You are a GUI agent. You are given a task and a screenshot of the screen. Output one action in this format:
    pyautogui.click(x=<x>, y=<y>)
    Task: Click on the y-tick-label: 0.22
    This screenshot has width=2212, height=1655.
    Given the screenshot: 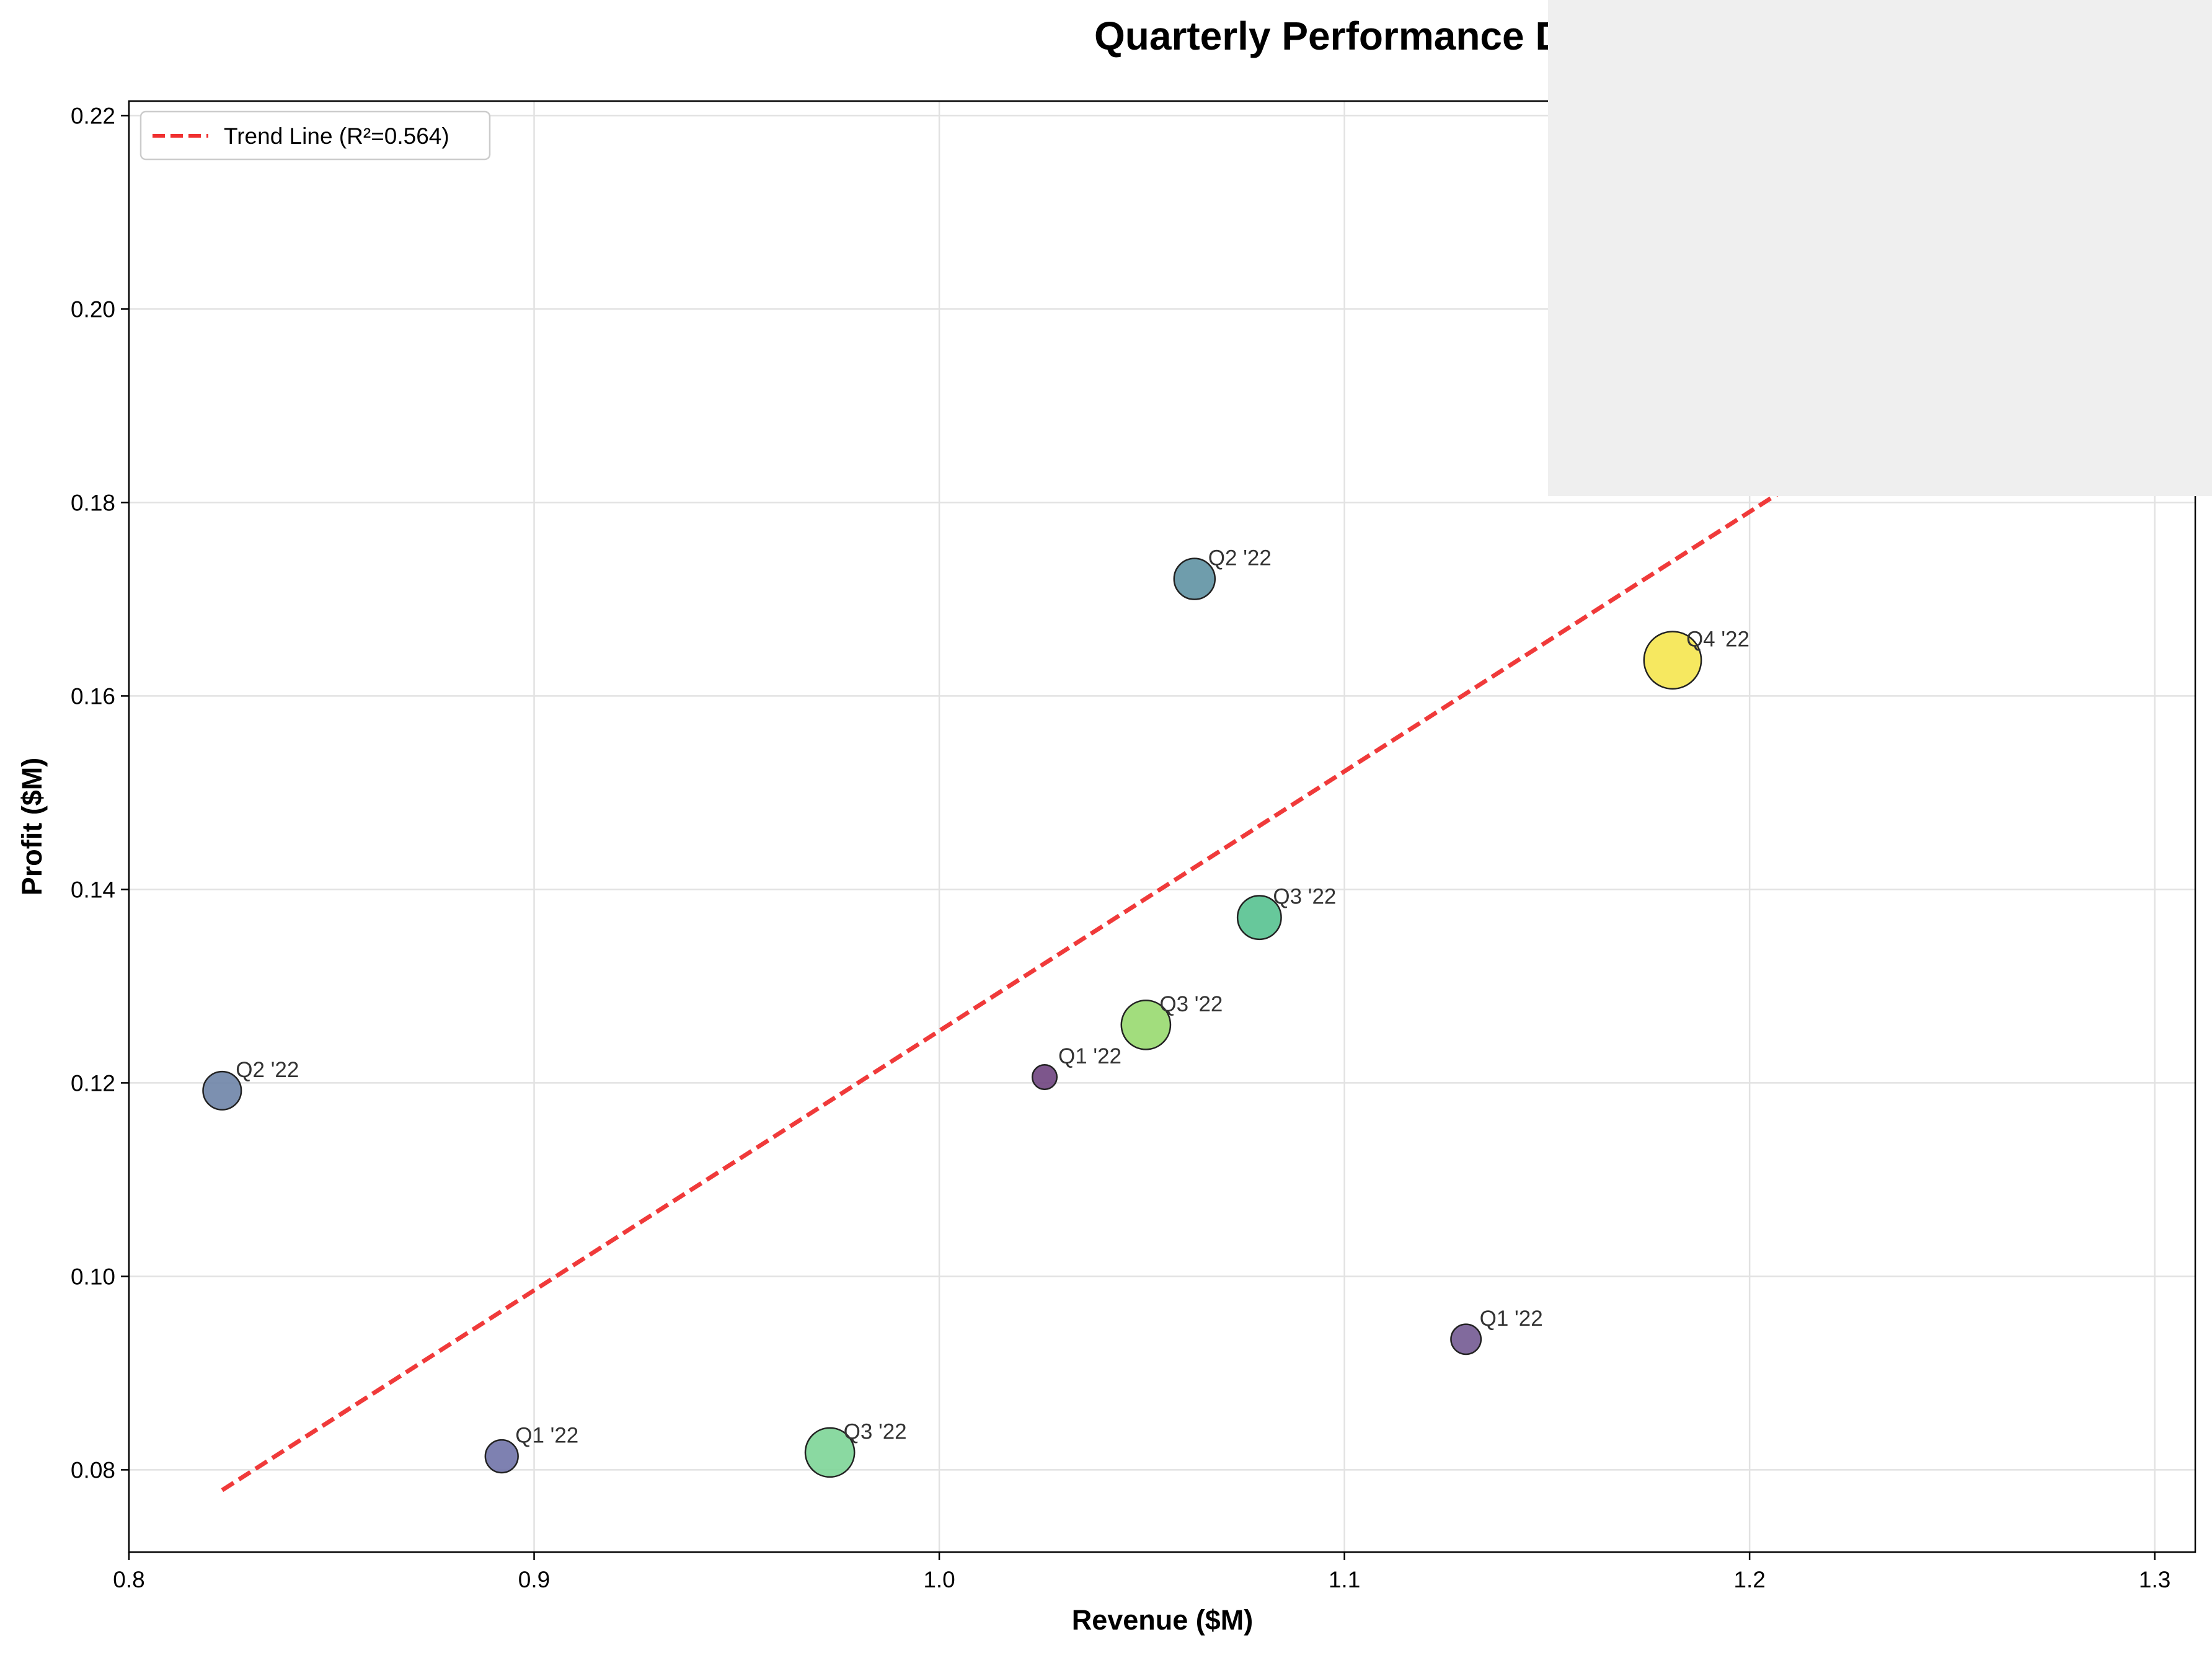 What is the action you would take?
    pyautogui.click(x=93, y=116)
    